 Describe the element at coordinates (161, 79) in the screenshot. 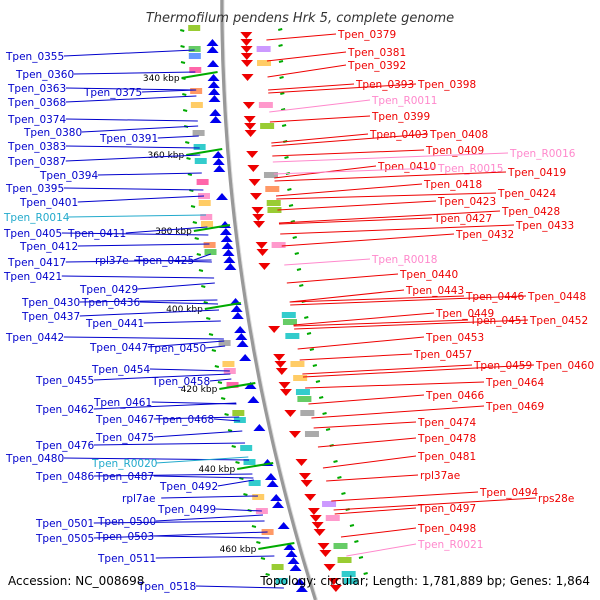

I see `kbp-label: 340 kbp` at that location.